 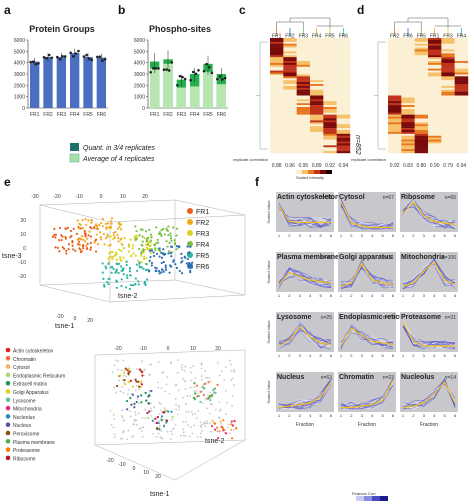 What do you see at coordinates (395, 166) in the screenshot?
I see `correlation-value: 0.92` at bounding box center [395, 166].